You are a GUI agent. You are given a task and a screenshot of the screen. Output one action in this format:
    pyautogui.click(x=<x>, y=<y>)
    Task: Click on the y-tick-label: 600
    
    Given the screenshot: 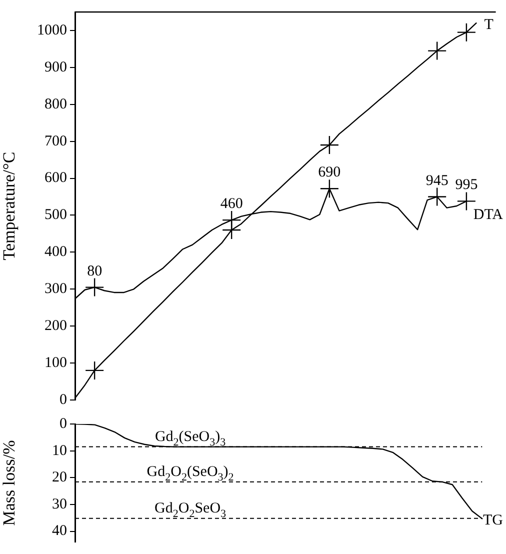 What is the action you would take?
    pyautogui.click(x=55, y=178)
    